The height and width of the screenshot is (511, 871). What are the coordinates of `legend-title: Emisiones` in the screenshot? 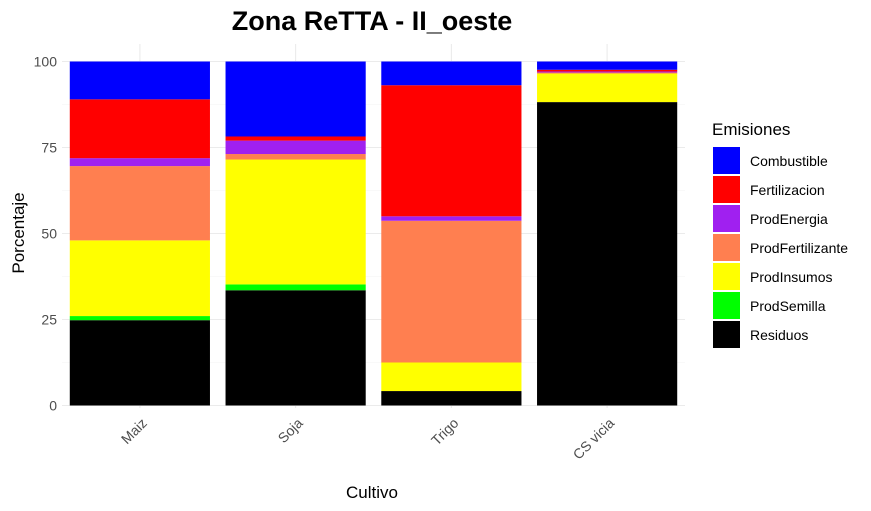 It's located at (751, 129).